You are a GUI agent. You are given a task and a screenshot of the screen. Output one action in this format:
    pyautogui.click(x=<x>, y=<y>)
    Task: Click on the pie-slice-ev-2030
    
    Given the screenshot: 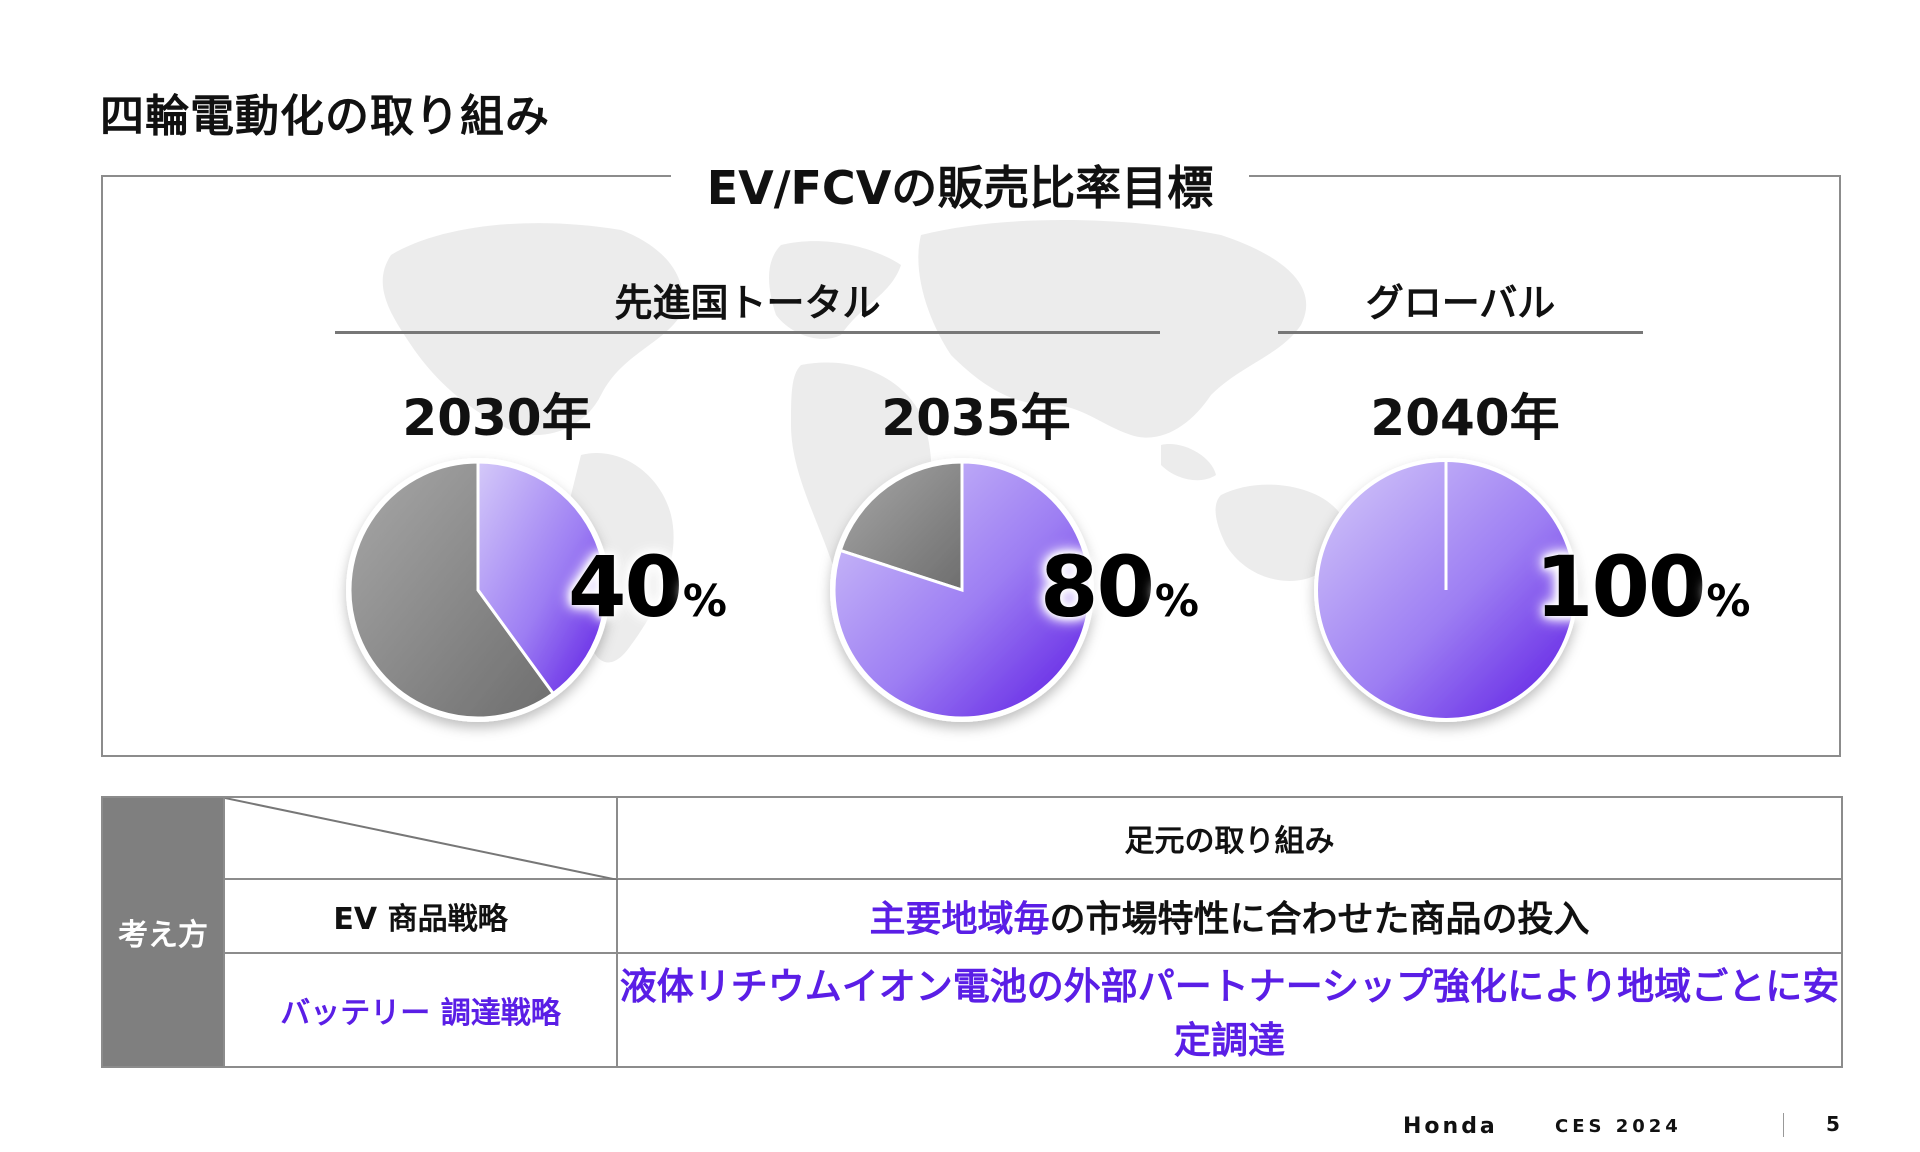 What is the action you would take?
    pyautogui.click(x=542, y=578)
    